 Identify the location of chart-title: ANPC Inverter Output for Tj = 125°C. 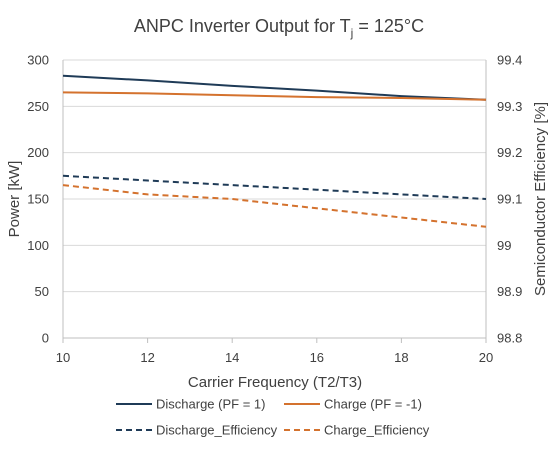
(279, 28).